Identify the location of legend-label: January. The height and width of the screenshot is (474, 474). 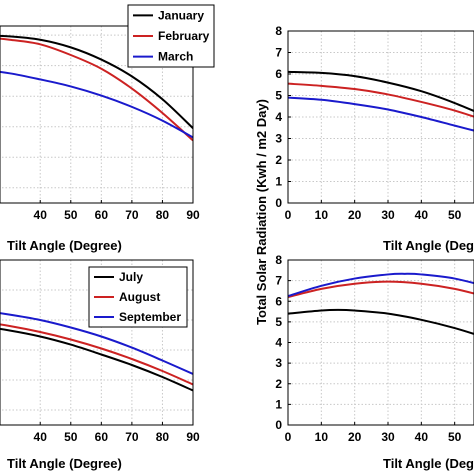
(181, 15).